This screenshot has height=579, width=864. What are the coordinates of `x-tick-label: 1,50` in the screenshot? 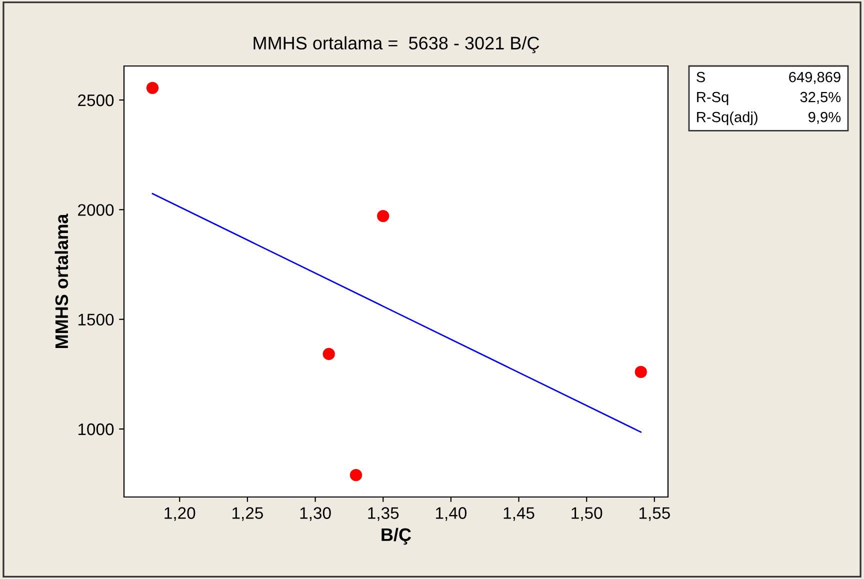 It's located at (587, 514).